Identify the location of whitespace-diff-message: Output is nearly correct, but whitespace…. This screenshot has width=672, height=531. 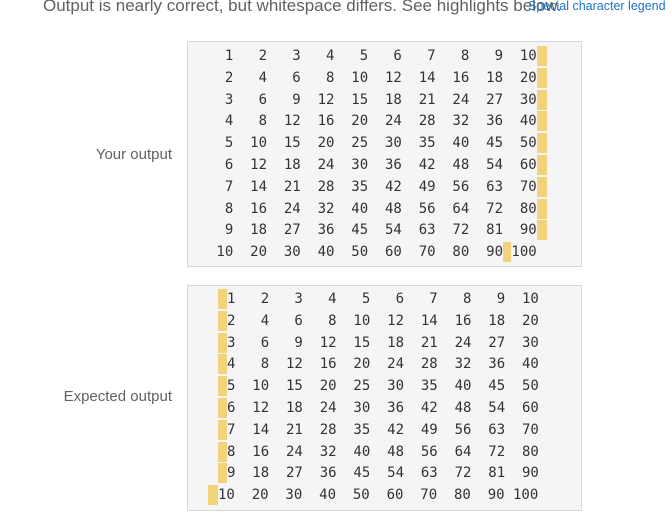
(302, 7).